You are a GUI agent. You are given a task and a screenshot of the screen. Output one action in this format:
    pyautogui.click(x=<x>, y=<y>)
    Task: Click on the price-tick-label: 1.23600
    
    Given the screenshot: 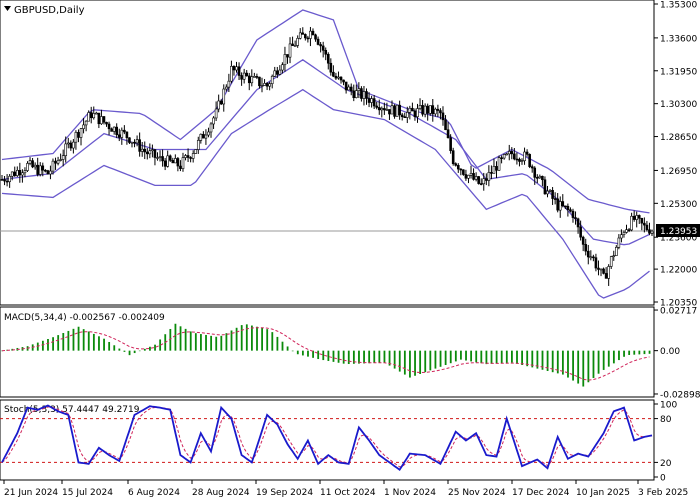 What is the action you would take?
    pyautogui.click(x=678, y=239)
    